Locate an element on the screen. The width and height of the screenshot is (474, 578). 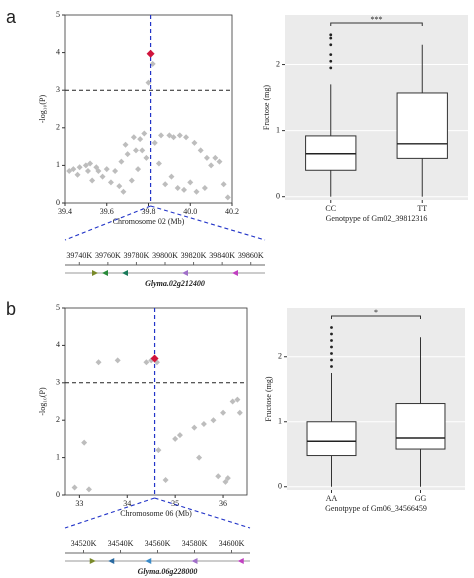
track-tick-label: 39820K is located at coordinates (194, 255).